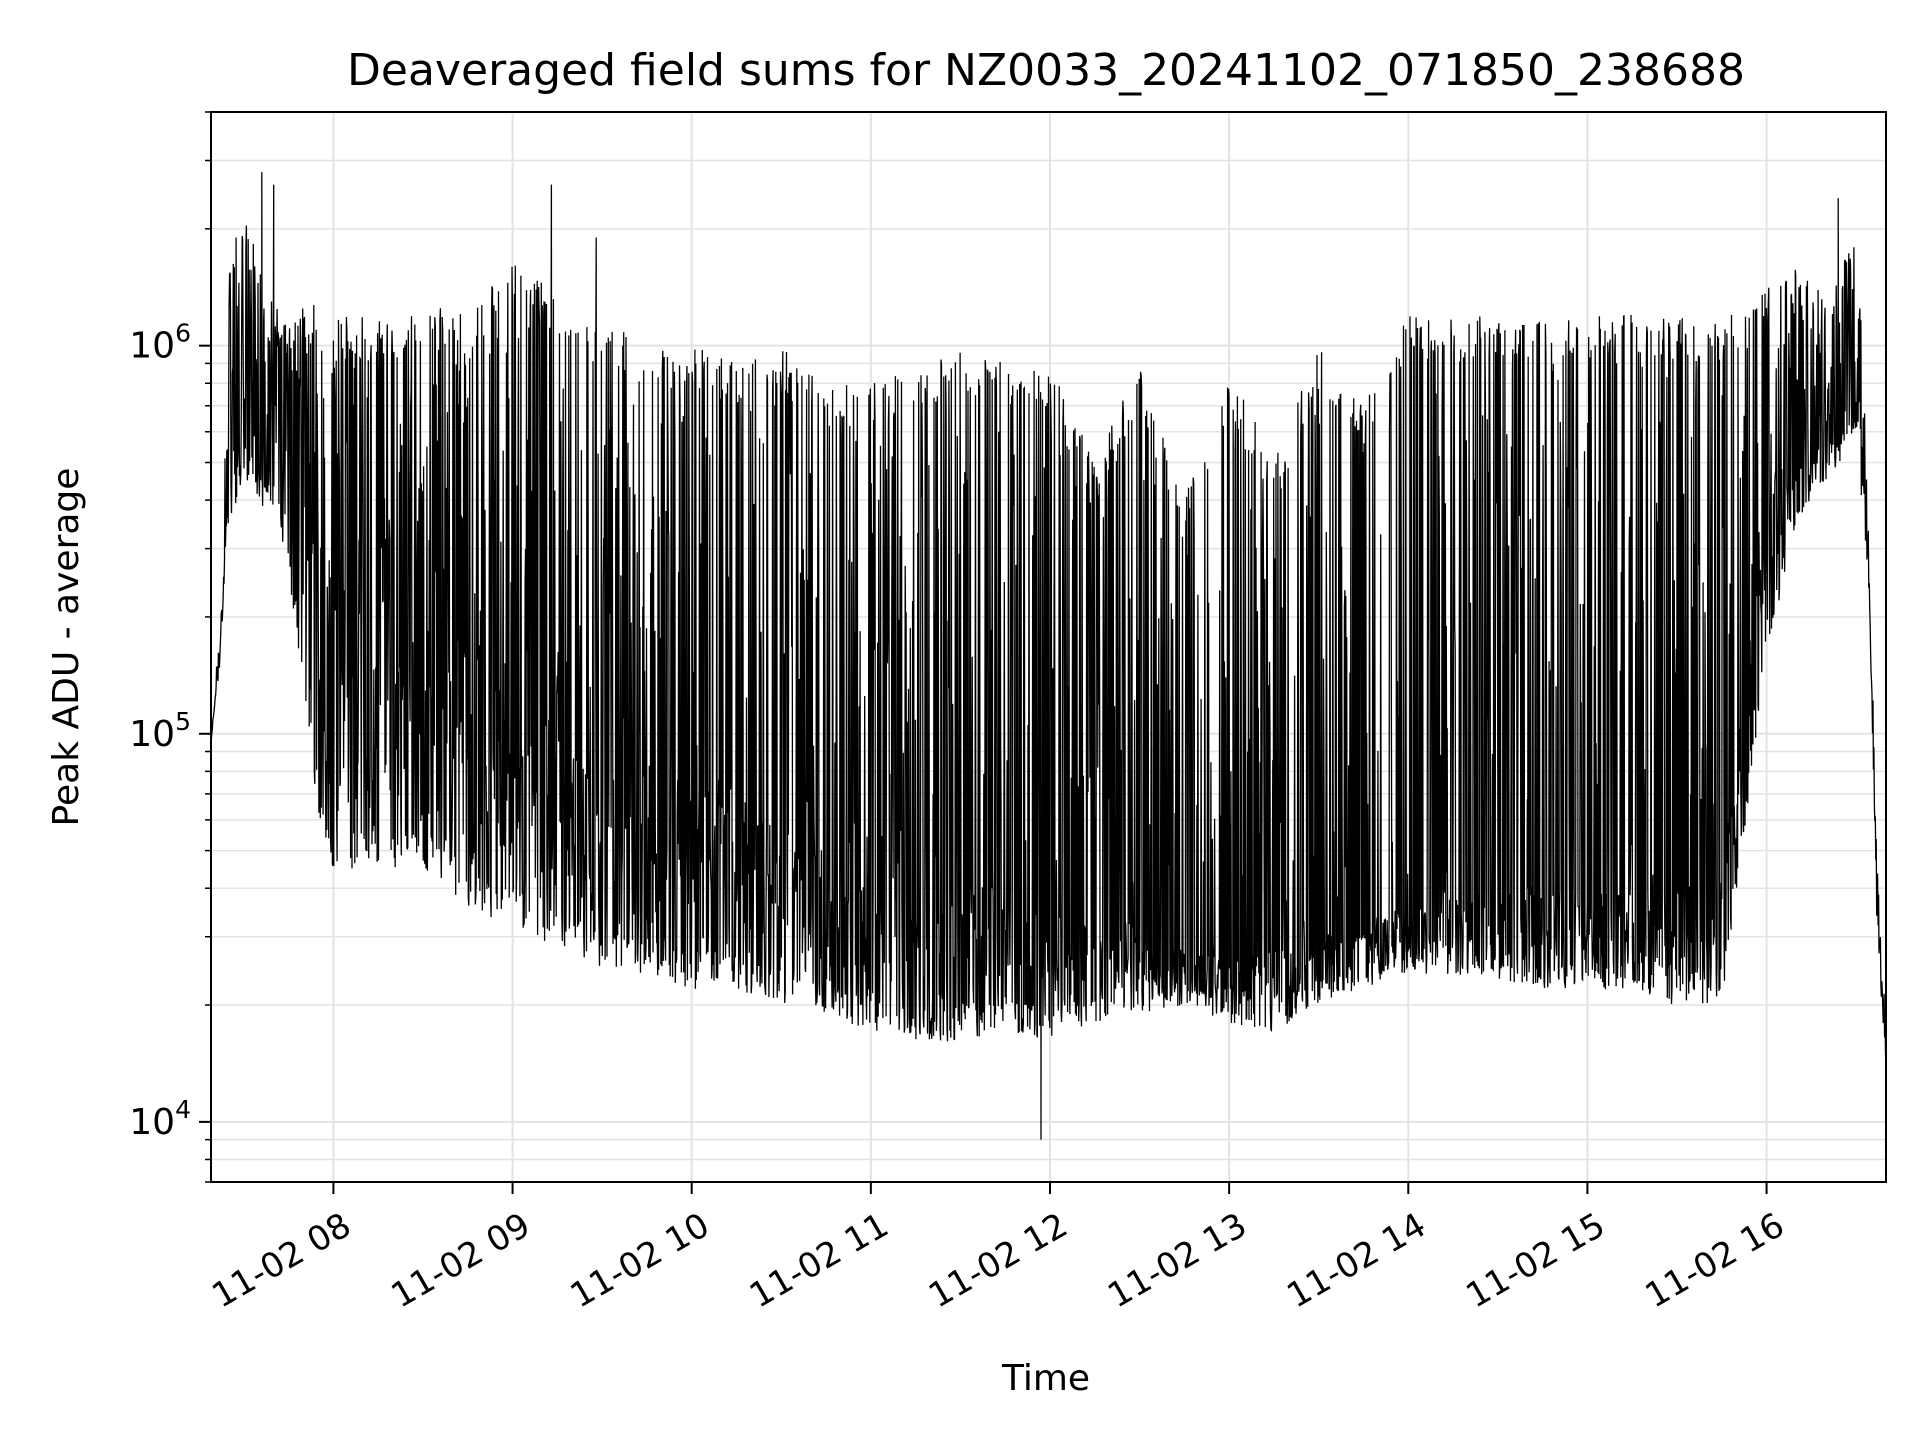 The width and height of the screenshot is (1920, 1440). What do you see at coordinates (66, 647) in the screenshot?
I see `y-axis-label: Peak ADU - average` at bounding box center [66, 647].